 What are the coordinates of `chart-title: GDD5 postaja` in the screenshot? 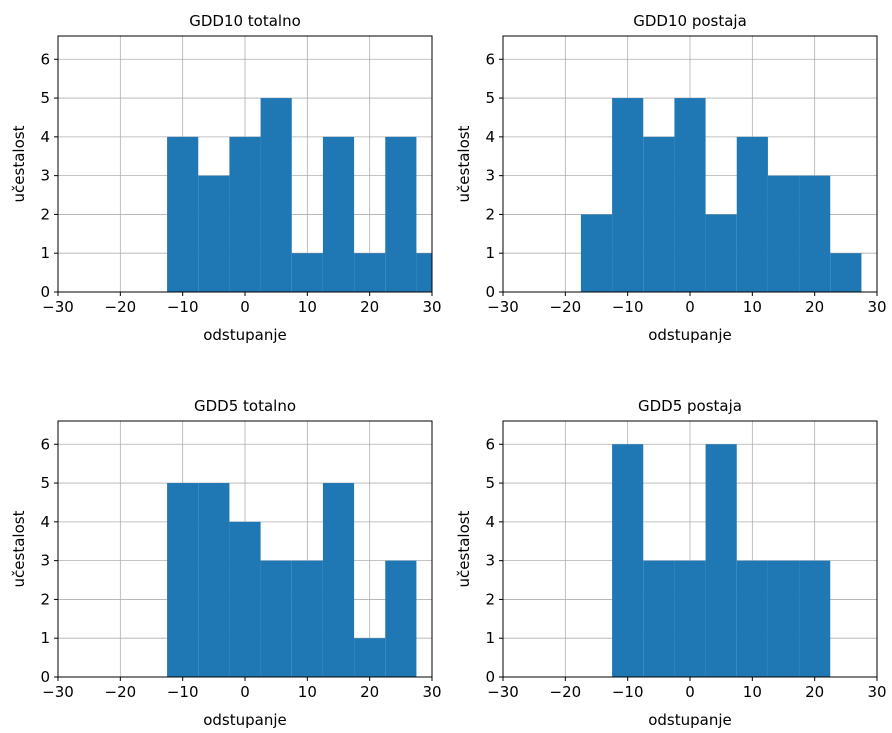 It's located at (690, 406).